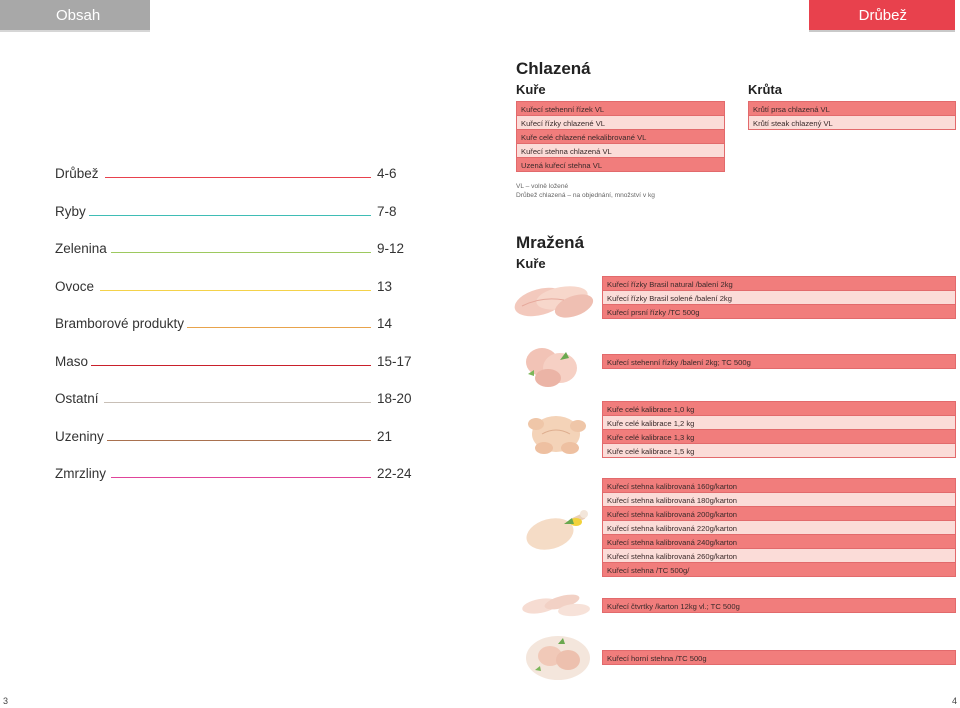 This screenshot has width=960, height=708. I want to click on toc-item-uzeniny: Uzeniny 21, so click(235, 433).